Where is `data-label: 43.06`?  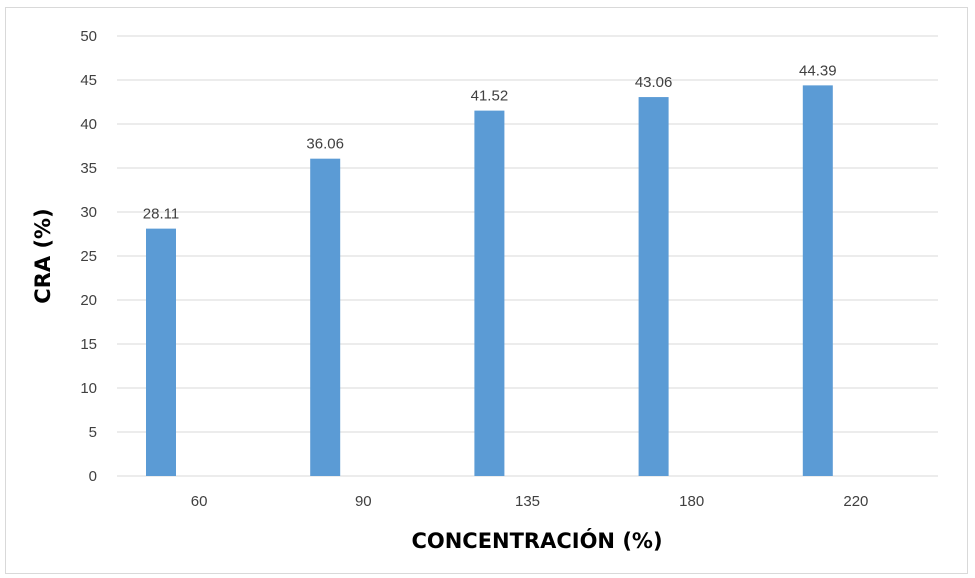 data-label: 43.06 is located at coordinates (654, 82).